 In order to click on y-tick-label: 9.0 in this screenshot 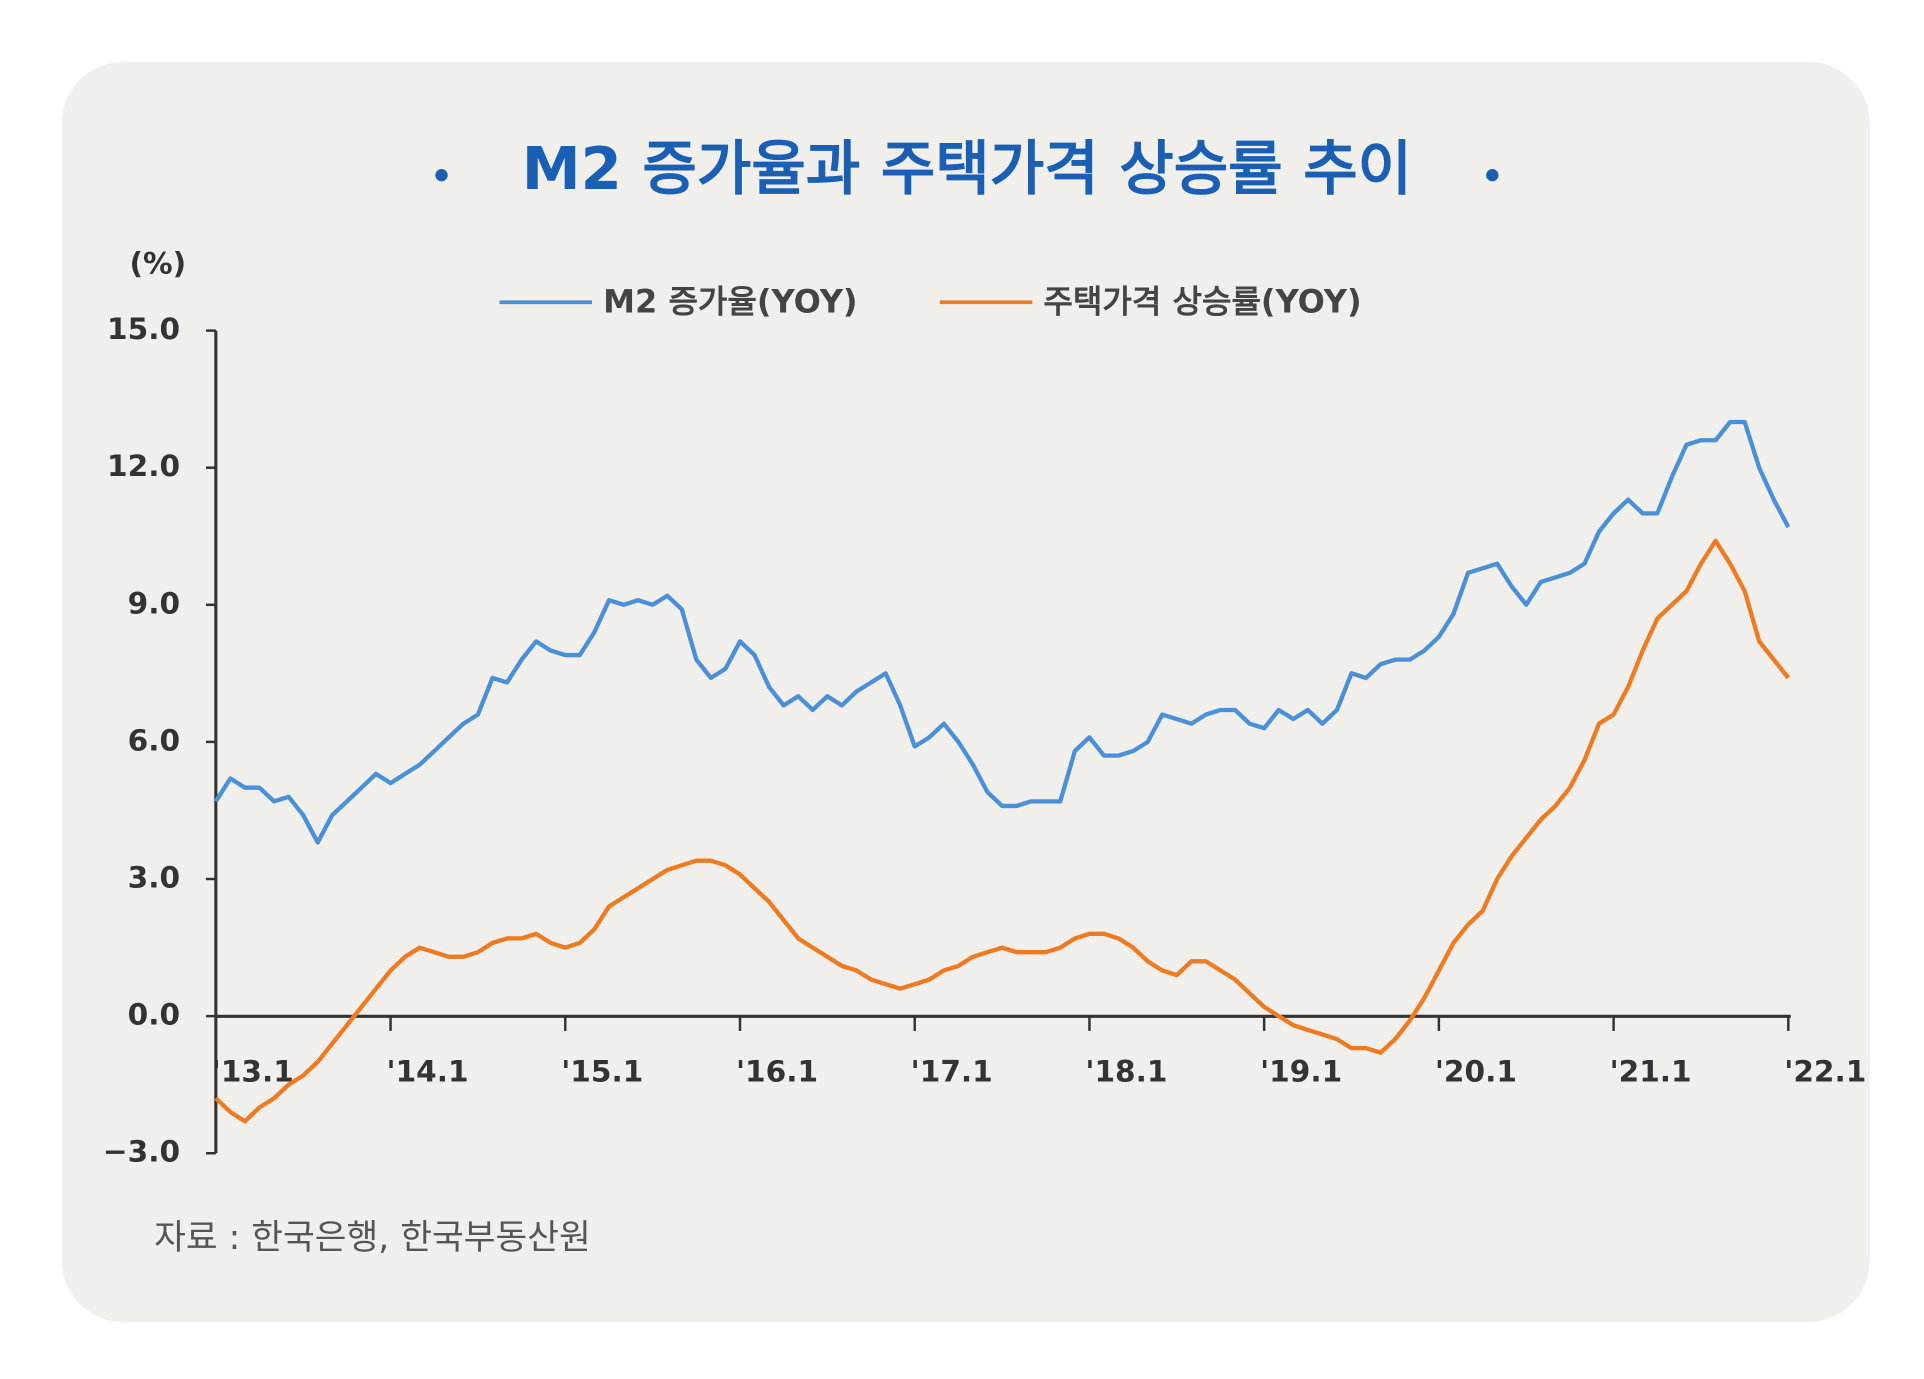, I will do `click(154, 603)`.